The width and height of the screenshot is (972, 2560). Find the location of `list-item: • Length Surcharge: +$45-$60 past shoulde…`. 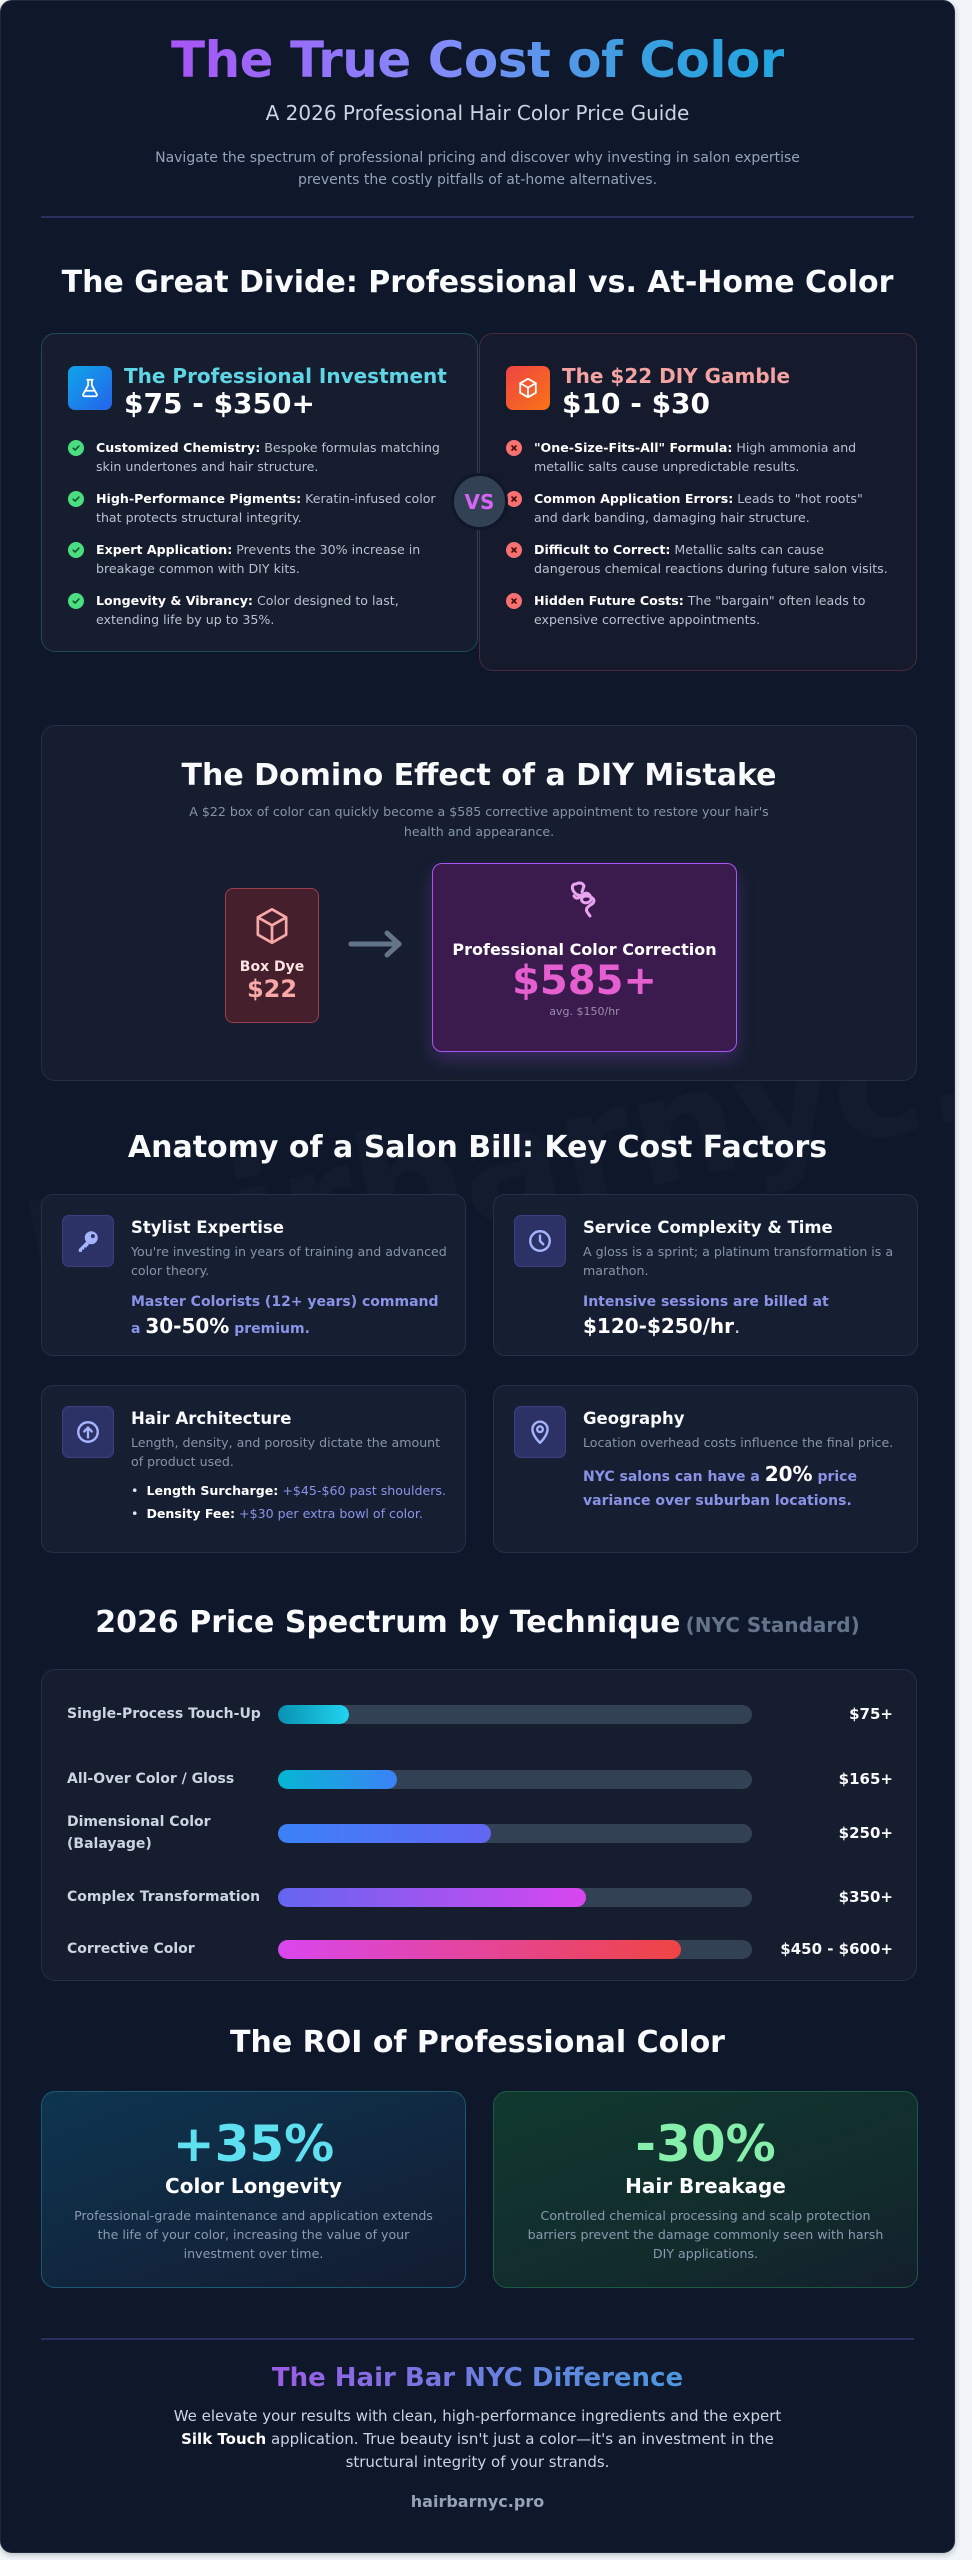

list-item: • Length Surcharge: +$45-$60 past shoulde… is located at coordinates (288, 1490).